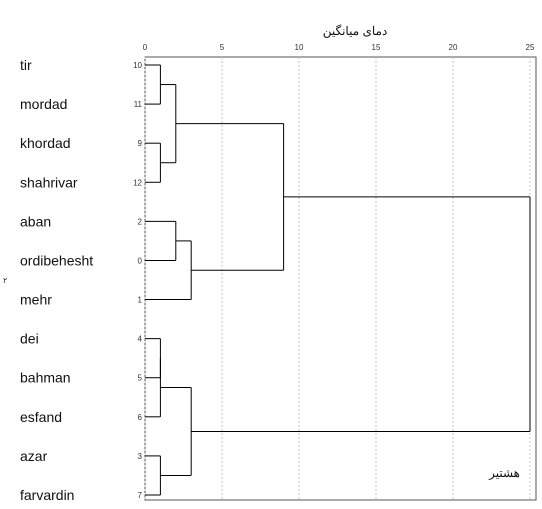  What do you see at coordinates (299, 47) in the screenshot?
I see `x-tick-label-10: 10` at bounding box center [299, 47].